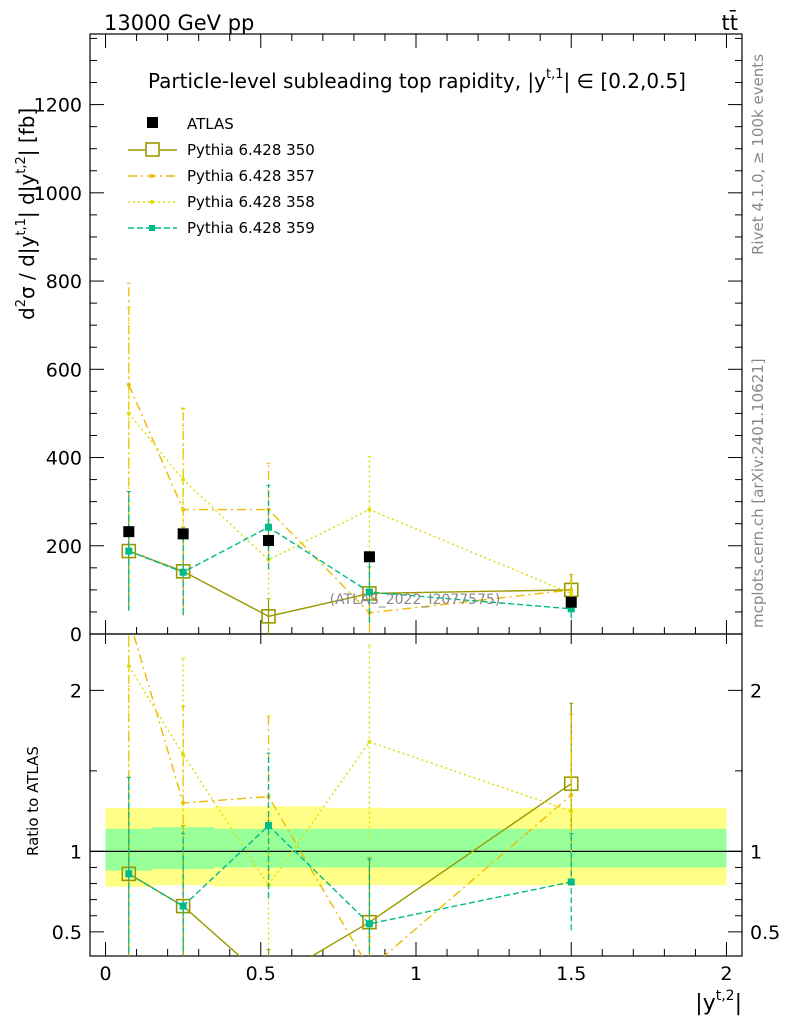  Describe the element at coordinates (251, 202) in the screenshot. I see `legend-label-358: Pythia 6.428 358` at that location.